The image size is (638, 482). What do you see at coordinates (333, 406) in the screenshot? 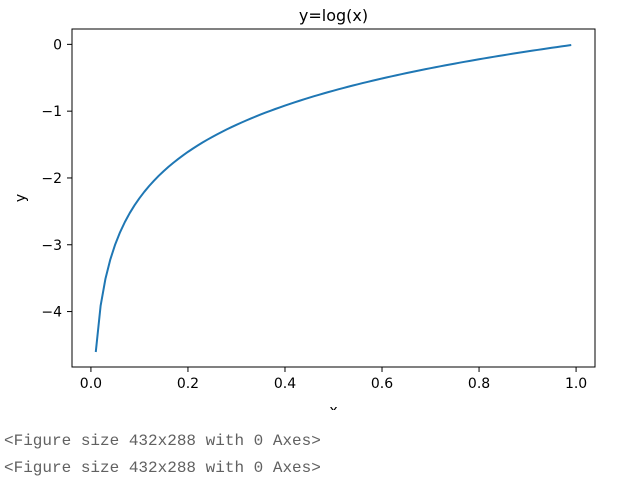
I see `x-axis-label: x` at bounding box center [333, 406].